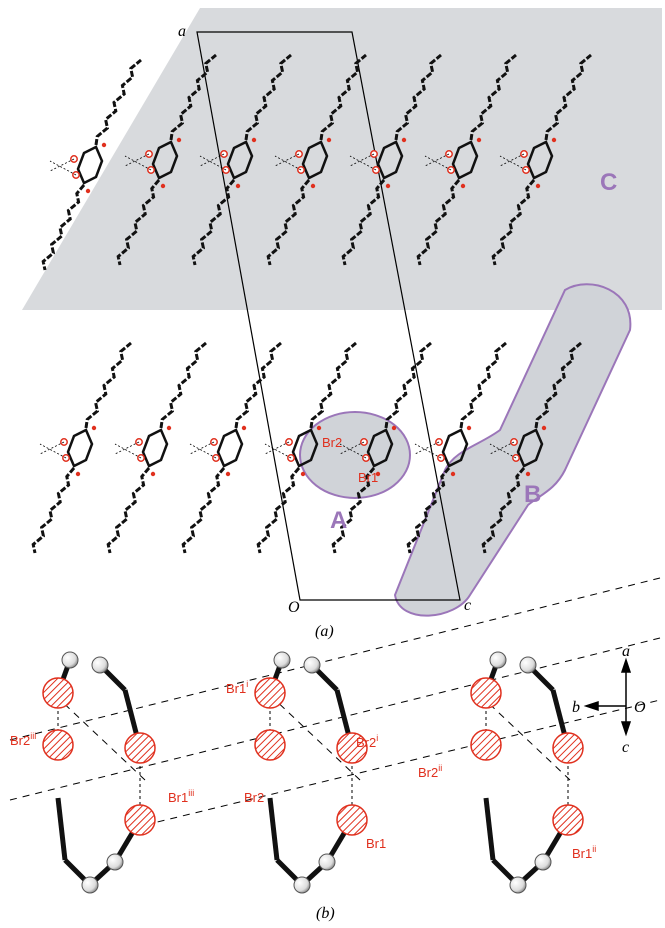 The width and height of the screenshot is (665, 928). What do you see at coordinates (532, 494) in the screenshot?
I see `region-b-label: B` at bounding box center [532, 494].